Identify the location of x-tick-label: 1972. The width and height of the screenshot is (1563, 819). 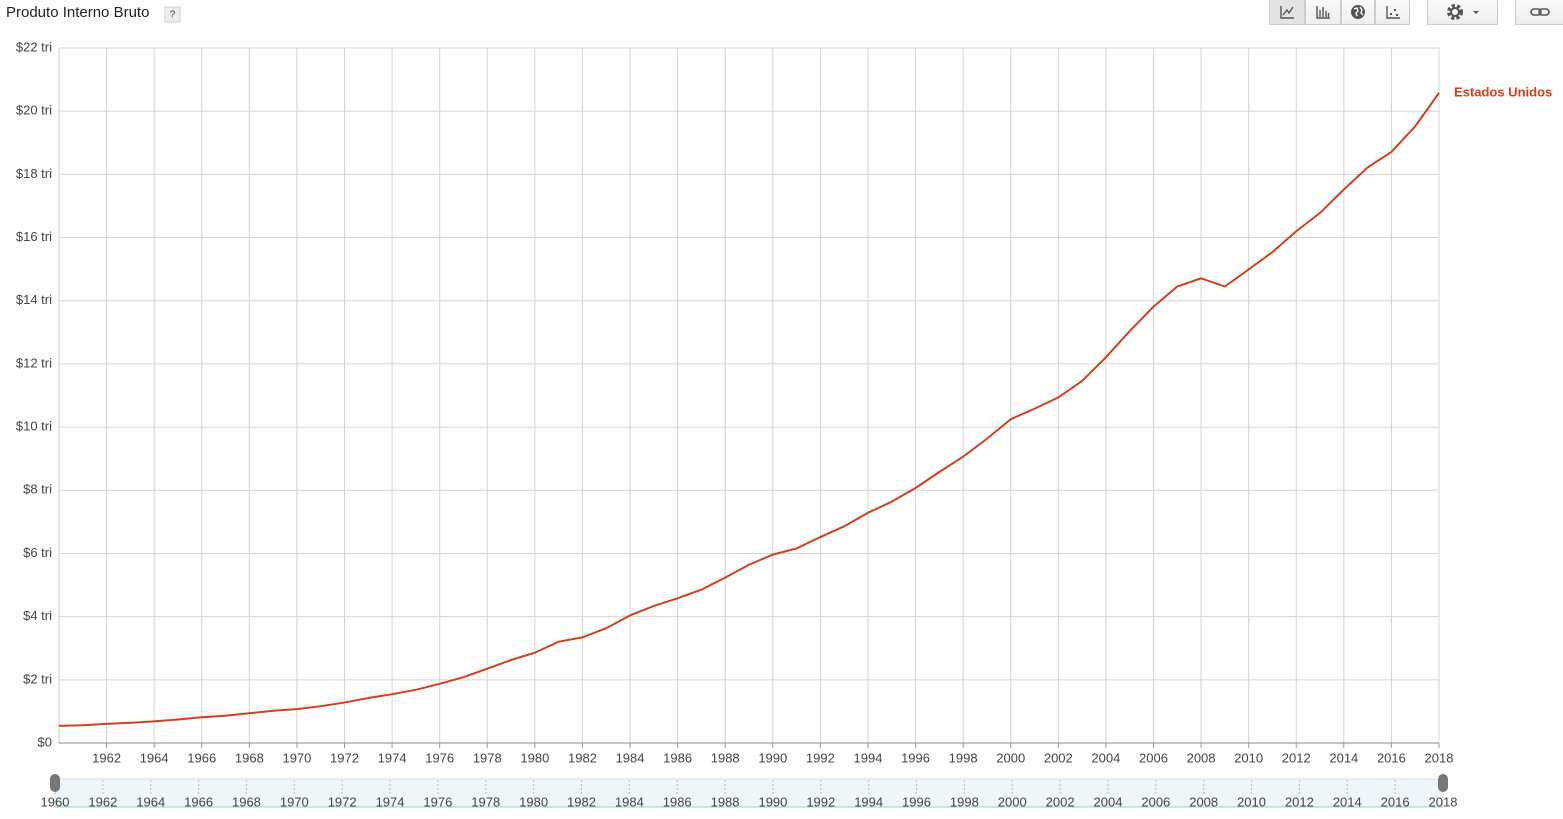
(344, 757).